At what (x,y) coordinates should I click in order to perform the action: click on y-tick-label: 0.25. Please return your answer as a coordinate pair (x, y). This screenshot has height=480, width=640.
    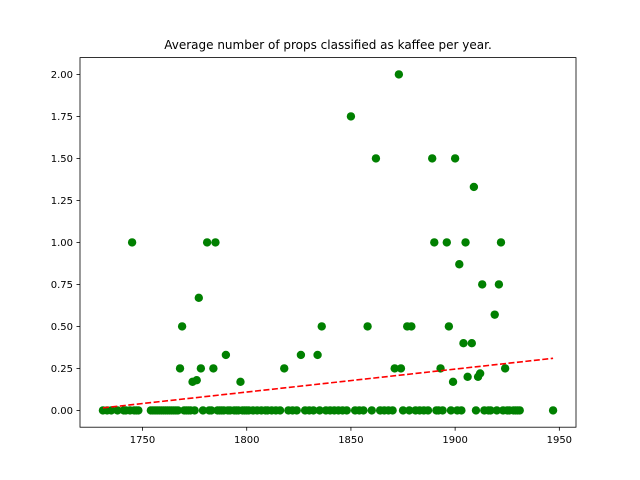
    Looking at the image, I should click on (62, 369).